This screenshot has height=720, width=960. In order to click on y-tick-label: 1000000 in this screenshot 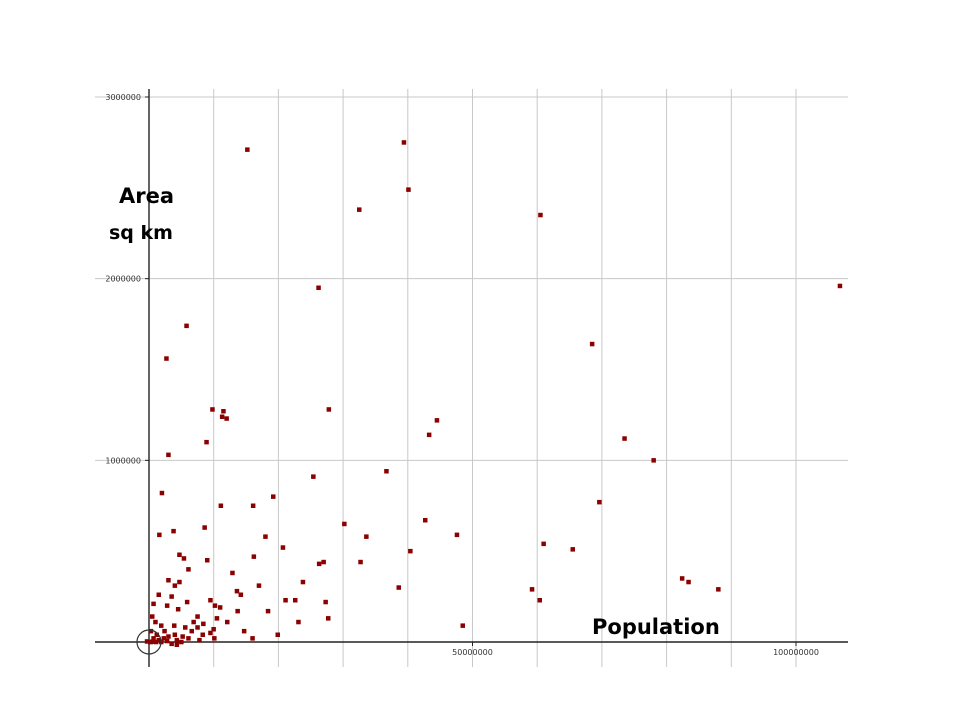, I will do `click(123, 460)`.